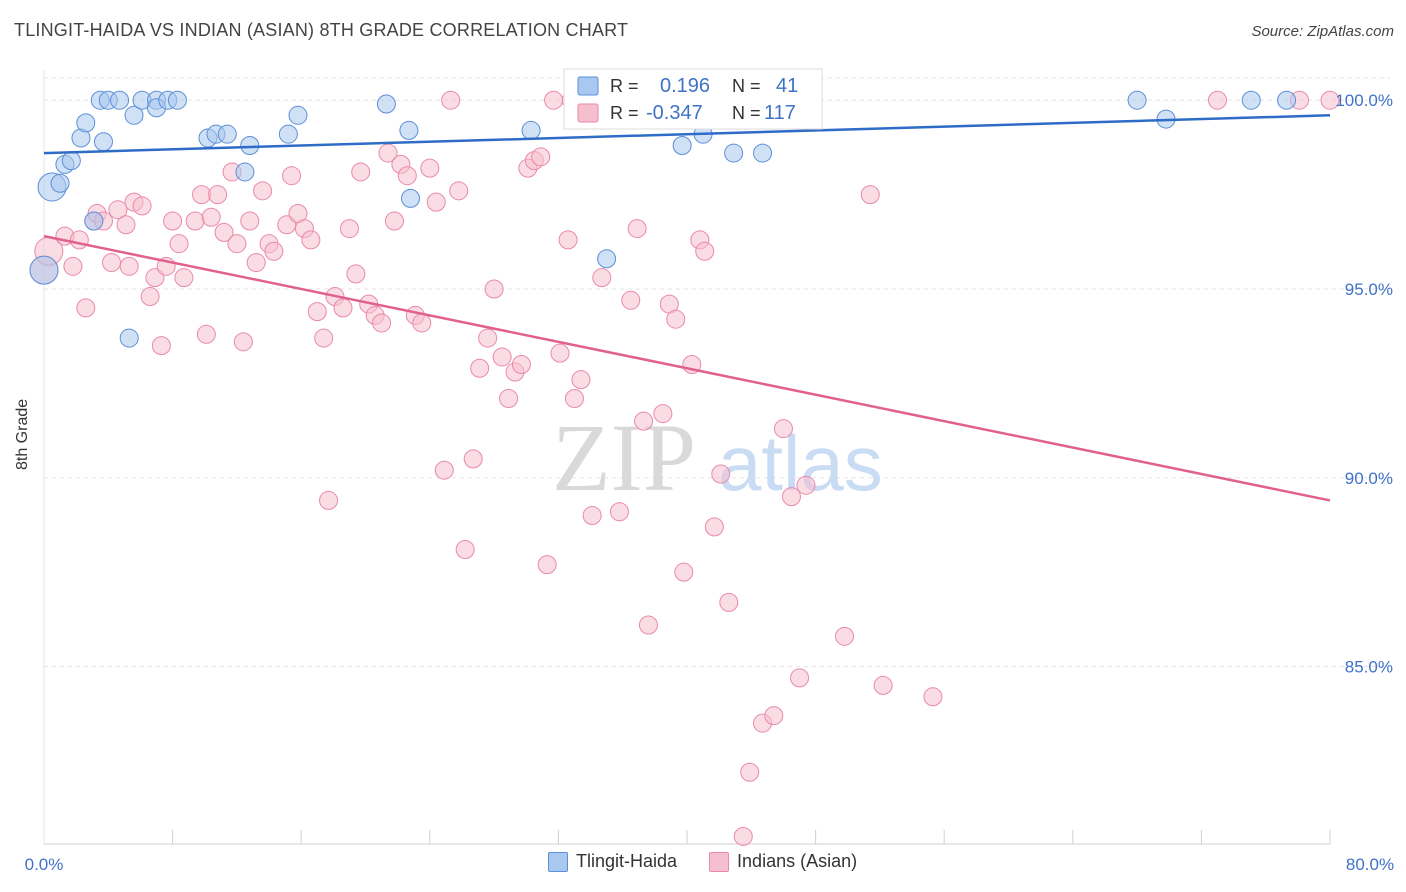  I want to click on watermark: ZIP atlas, so click(717, 457).